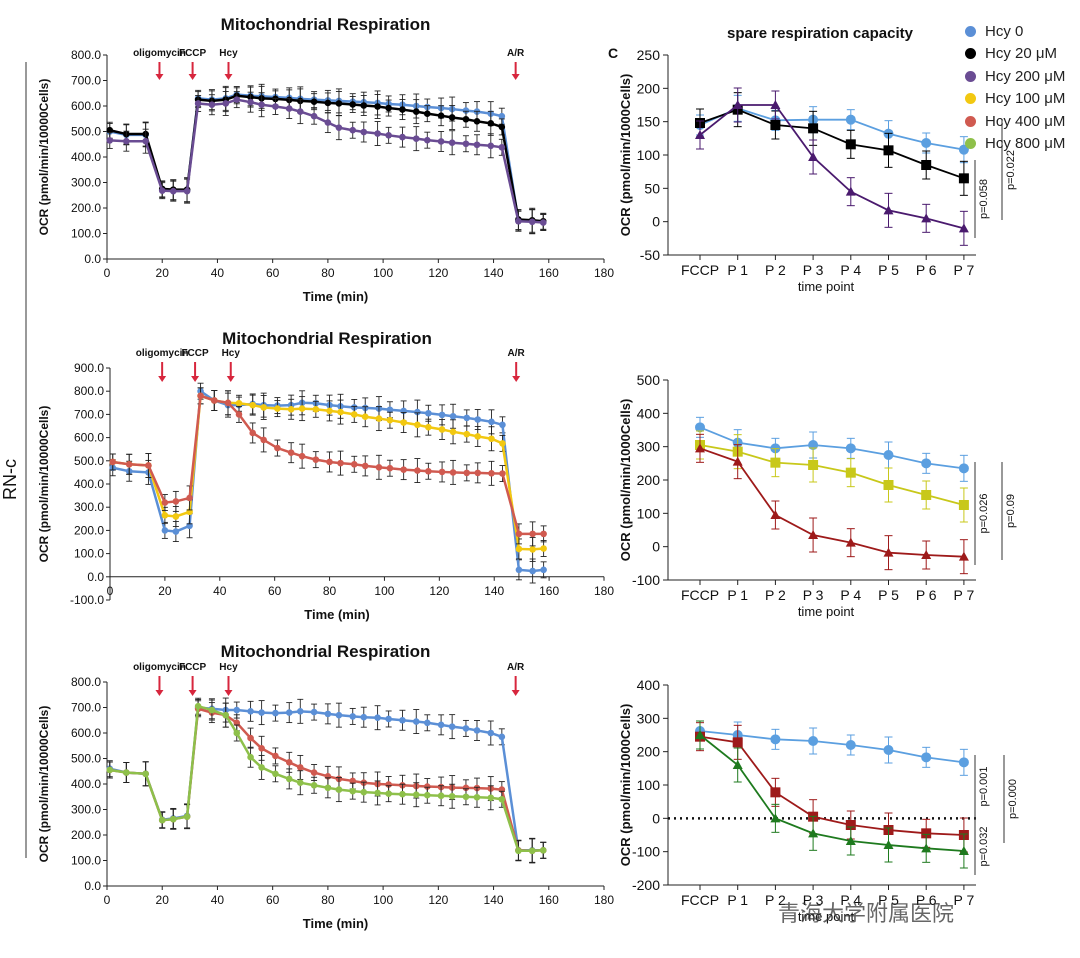 Image resolution: width=1080 pixels, height=958 pixels. Describe the element at coordinates (850, 595) in the screenshot. I see `x-tick-label: P 4` at that location.